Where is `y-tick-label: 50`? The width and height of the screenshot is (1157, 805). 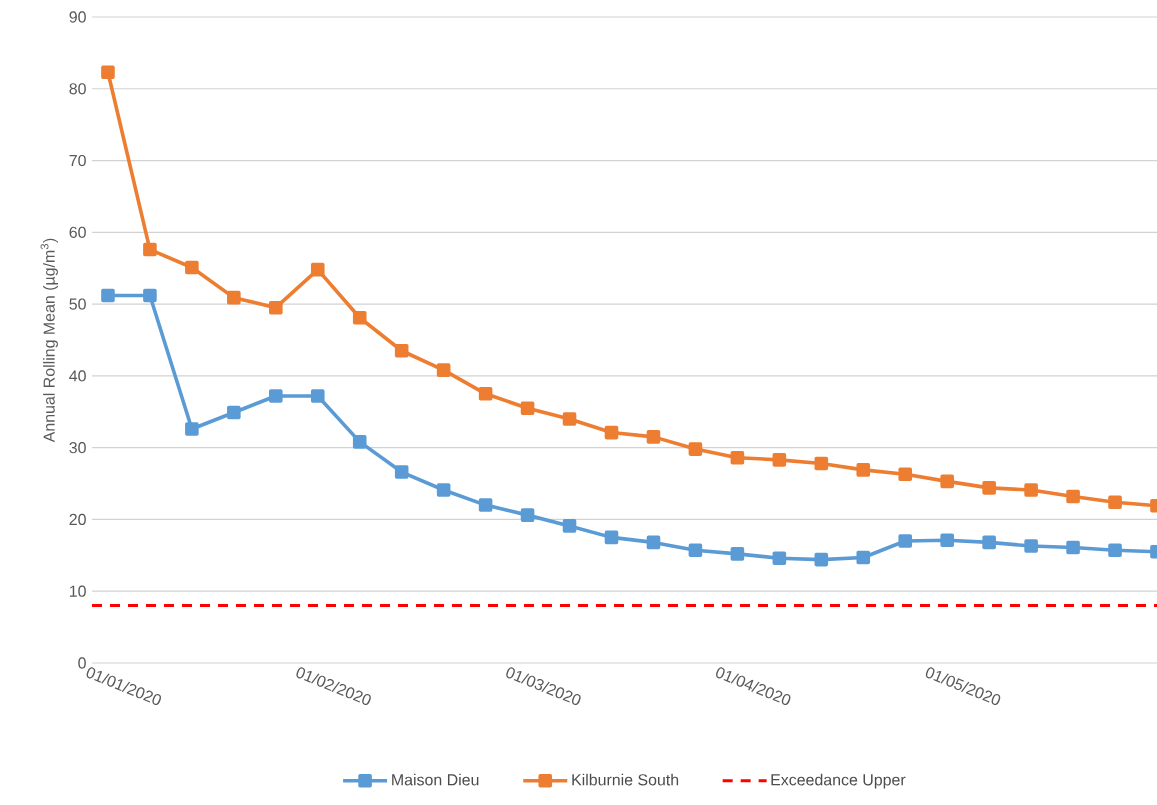
y-tick-label: 50 is located at coordinates (77, 304).